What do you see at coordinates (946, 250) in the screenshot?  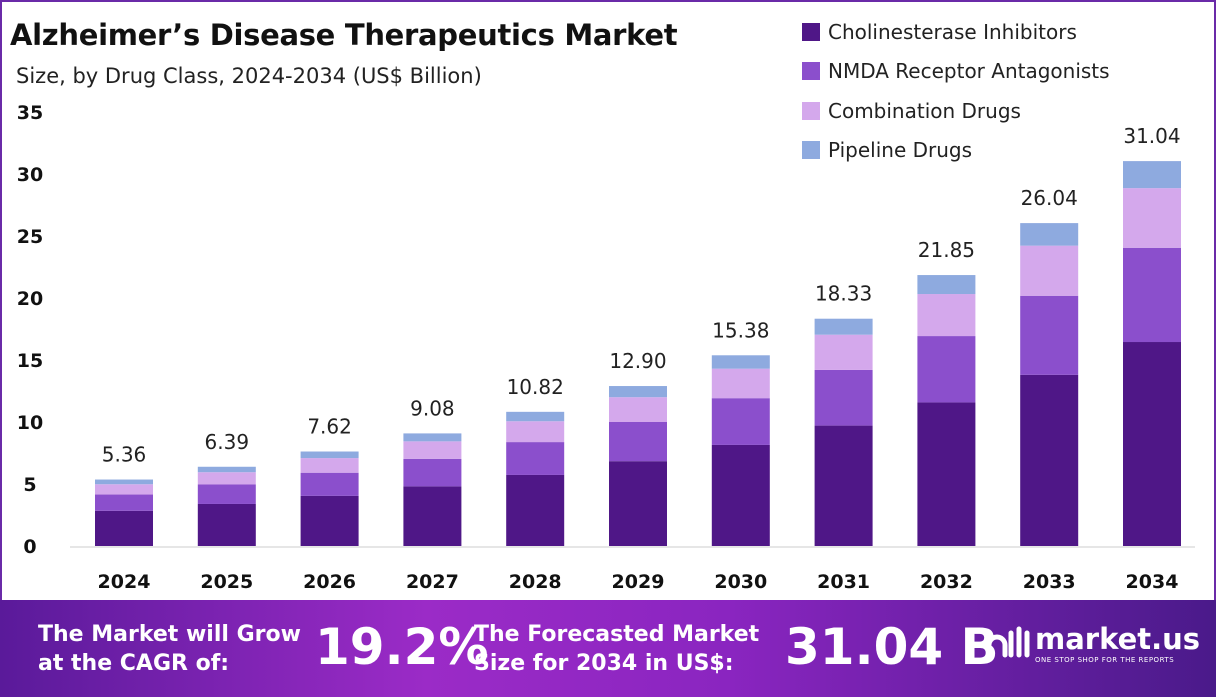 I see `bar-total-label: 21.85` at bounding box center [946, 250].